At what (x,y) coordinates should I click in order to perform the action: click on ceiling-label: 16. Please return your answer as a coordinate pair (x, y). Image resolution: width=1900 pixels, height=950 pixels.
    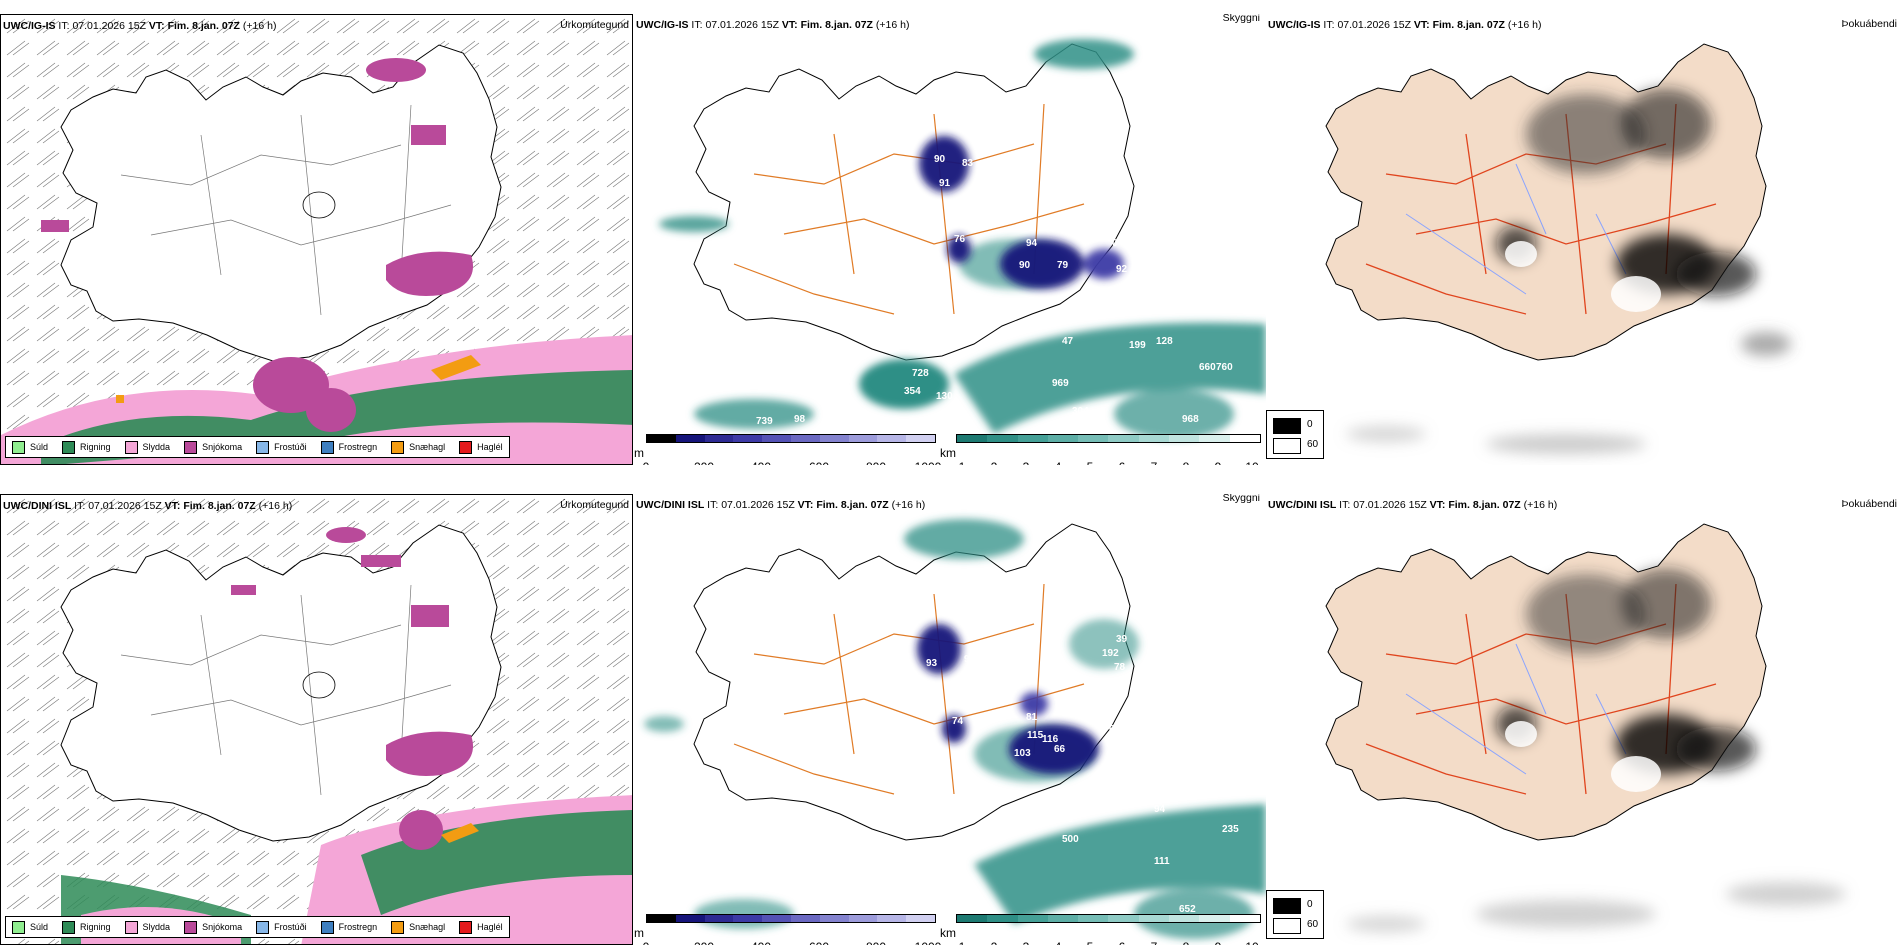
    Looking at the image, I should click on (1092, 301).